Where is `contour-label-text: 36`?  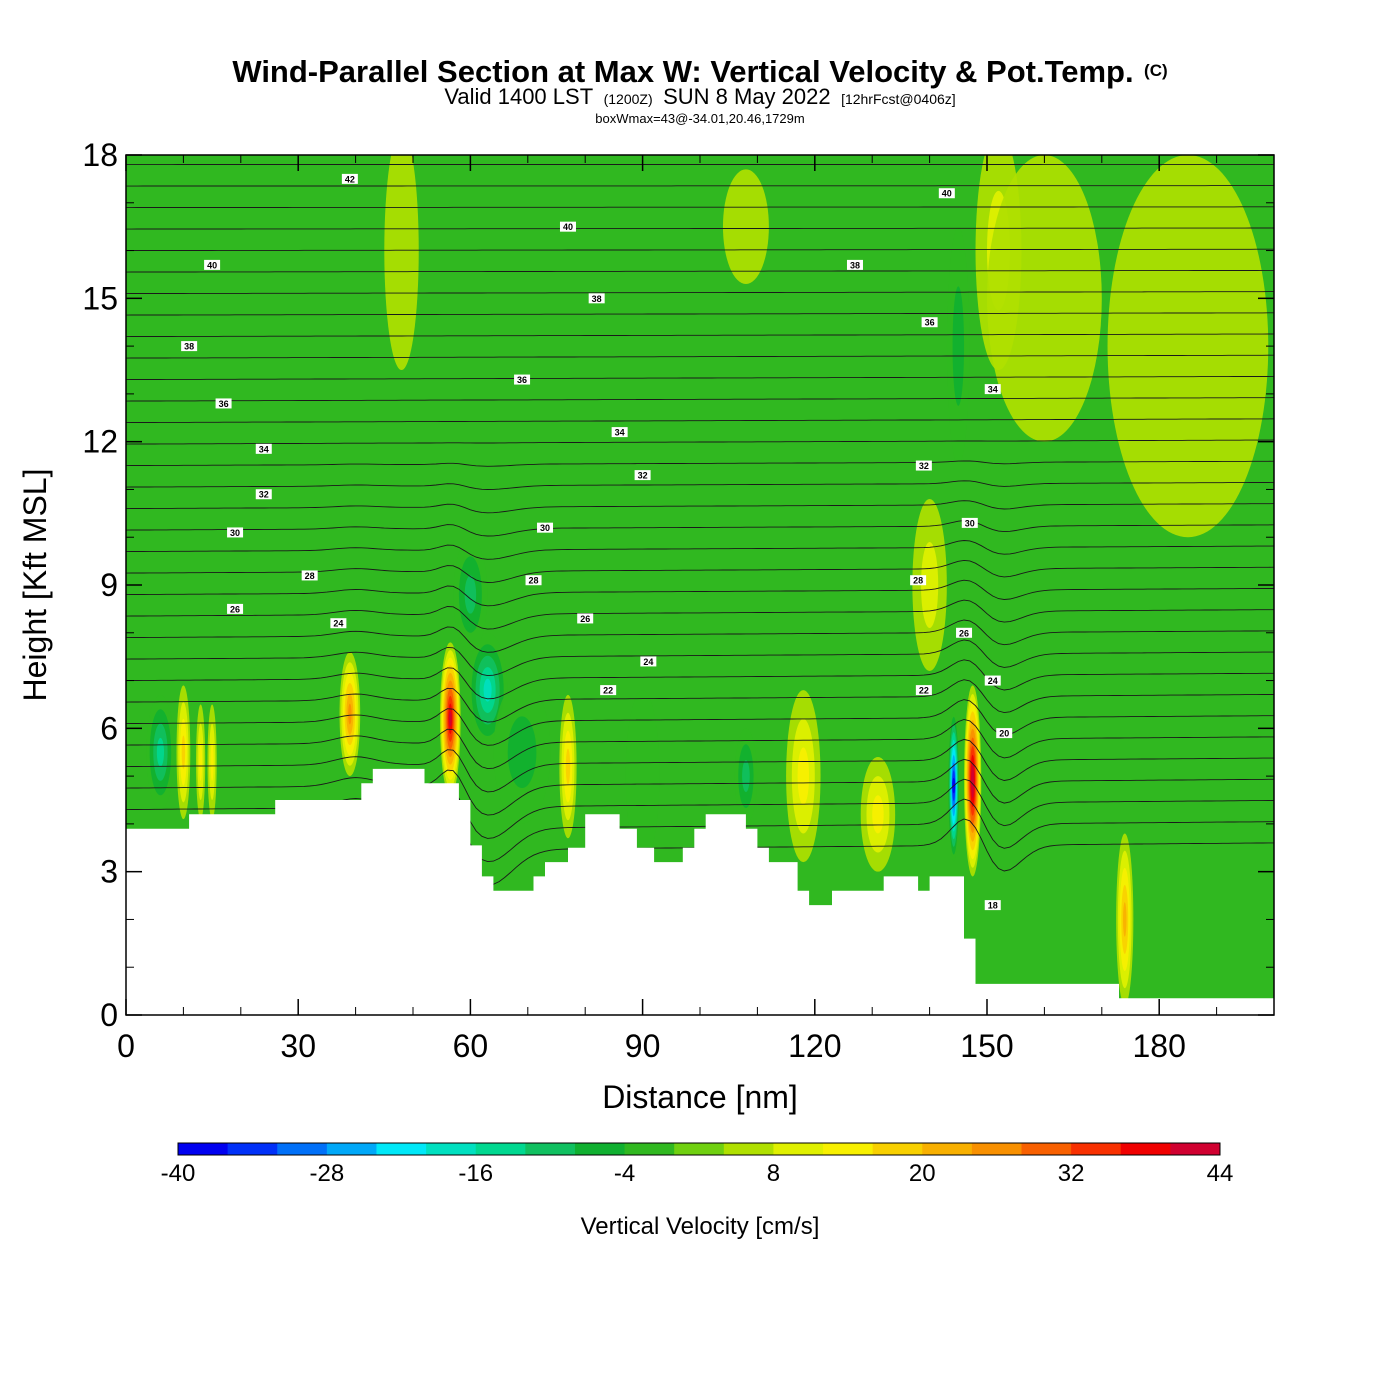 contour-label-text: 36 is located at coordinates (224, 404).